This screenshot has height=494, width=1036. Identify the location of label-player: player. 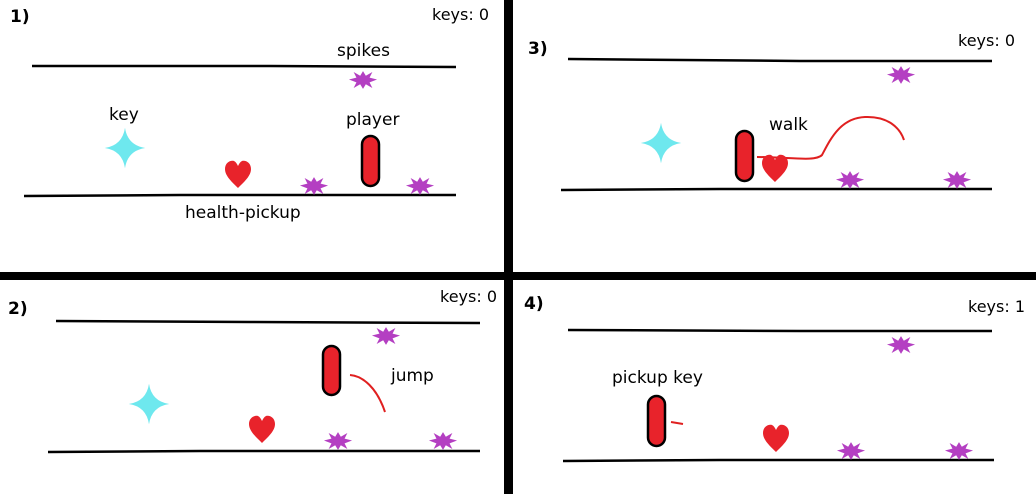
(372, 120).